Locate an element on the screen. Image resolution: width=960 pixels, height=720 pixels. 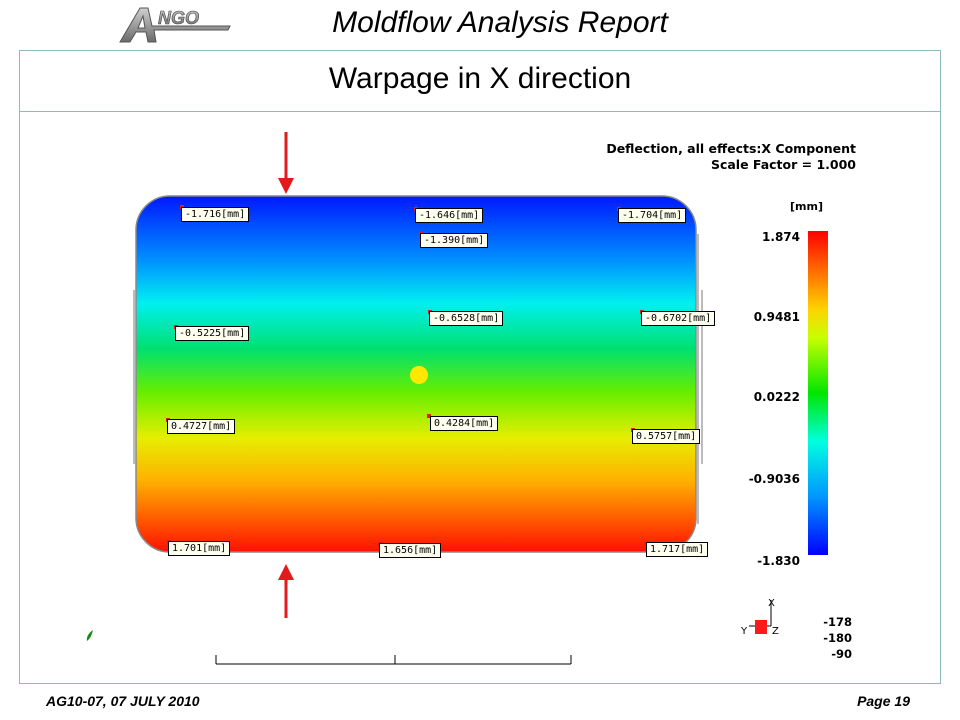
deflection-label: -1.390[mm] is located at coordinates (454, 240).